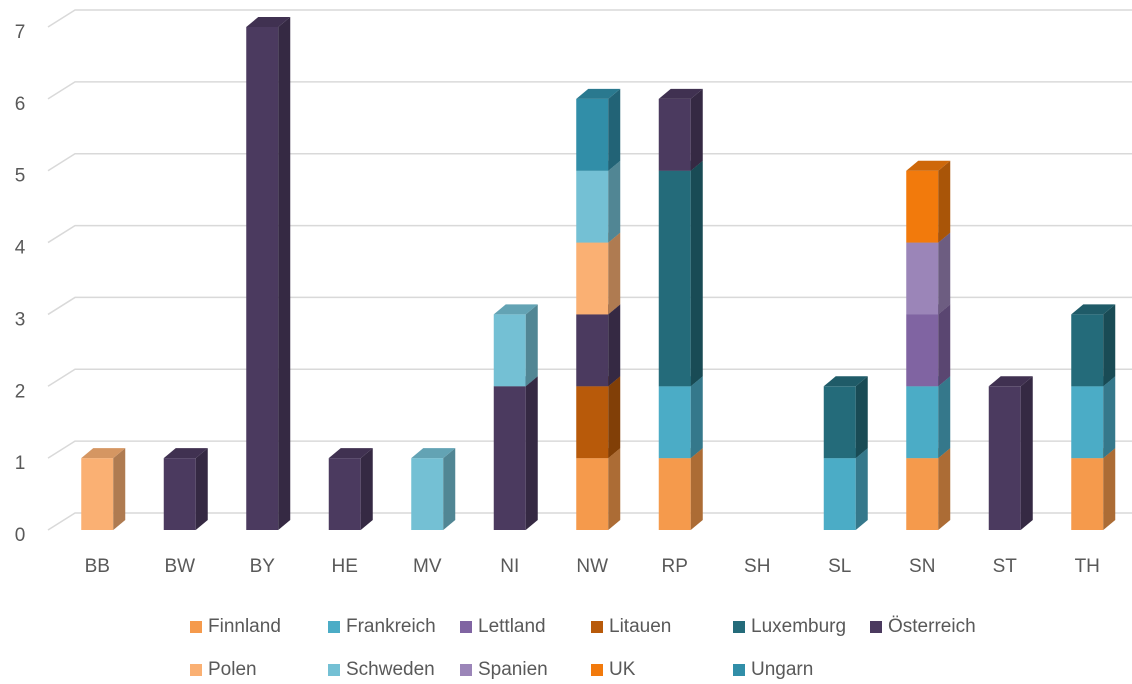 Image resolution: width=1132 pixels, height=684 pixels. I want to click on y-tick-label: 6, so click(20, 104).